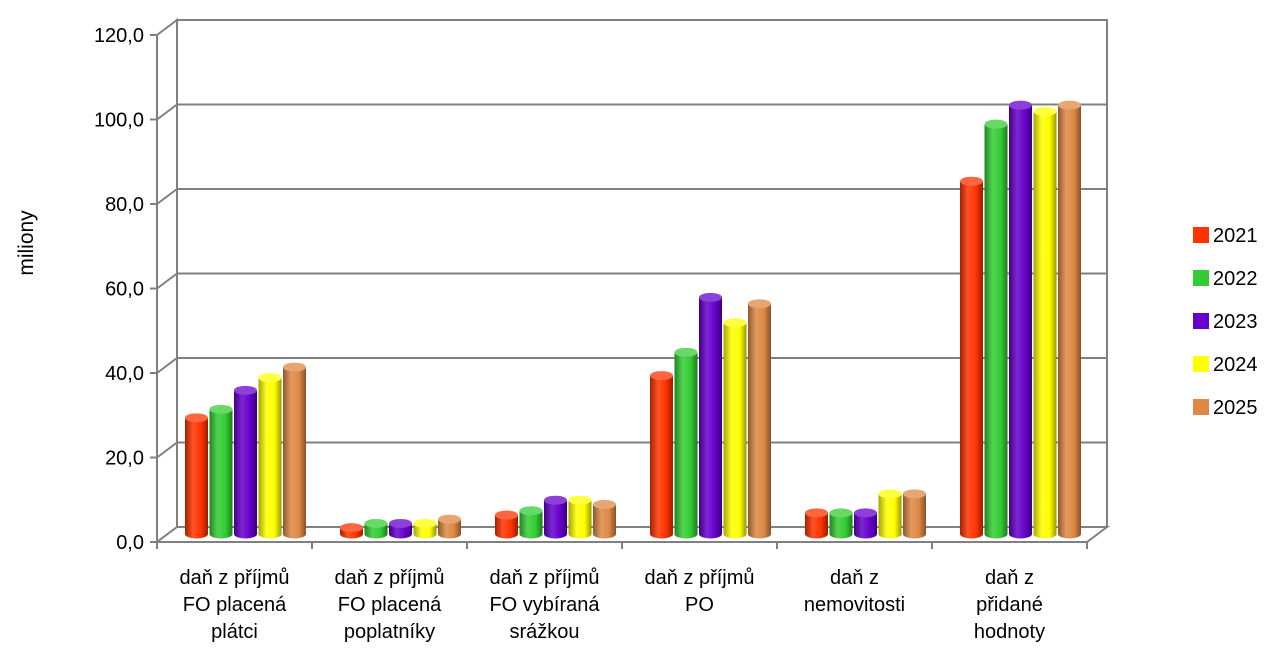 The image size is (1269, 652). What do you see at coordinates (1235, 279) in the screenshot?
I see `legend-label: 2022` at bounding box center [1235, 279].